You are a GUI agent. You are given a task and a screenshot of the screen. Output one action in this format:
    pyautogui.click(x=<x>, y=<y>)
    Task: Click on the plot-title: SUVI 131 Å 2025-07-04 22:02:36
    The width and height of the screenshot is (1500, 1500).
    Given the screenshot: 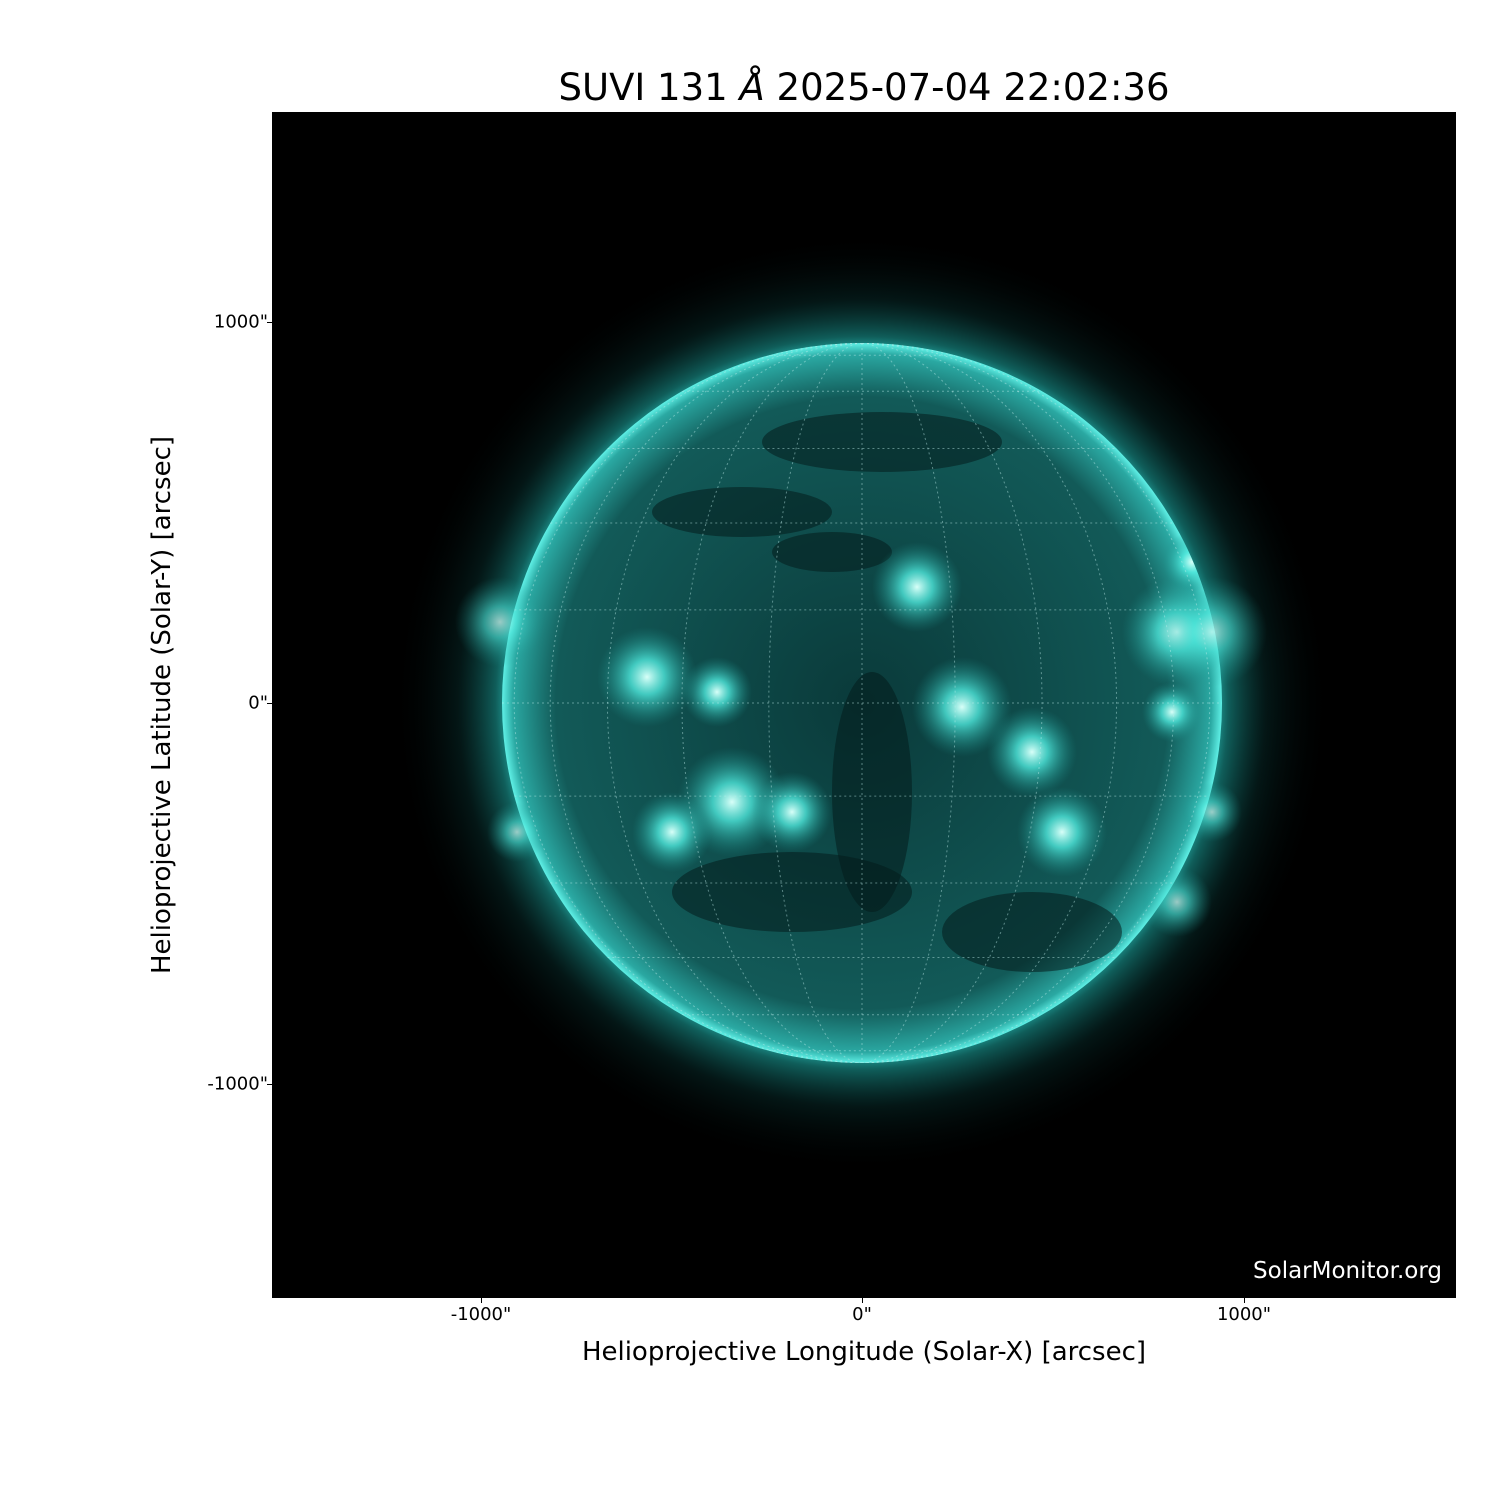 What is the action you would take?
    pyautogui.click(x=864, y=87)
    